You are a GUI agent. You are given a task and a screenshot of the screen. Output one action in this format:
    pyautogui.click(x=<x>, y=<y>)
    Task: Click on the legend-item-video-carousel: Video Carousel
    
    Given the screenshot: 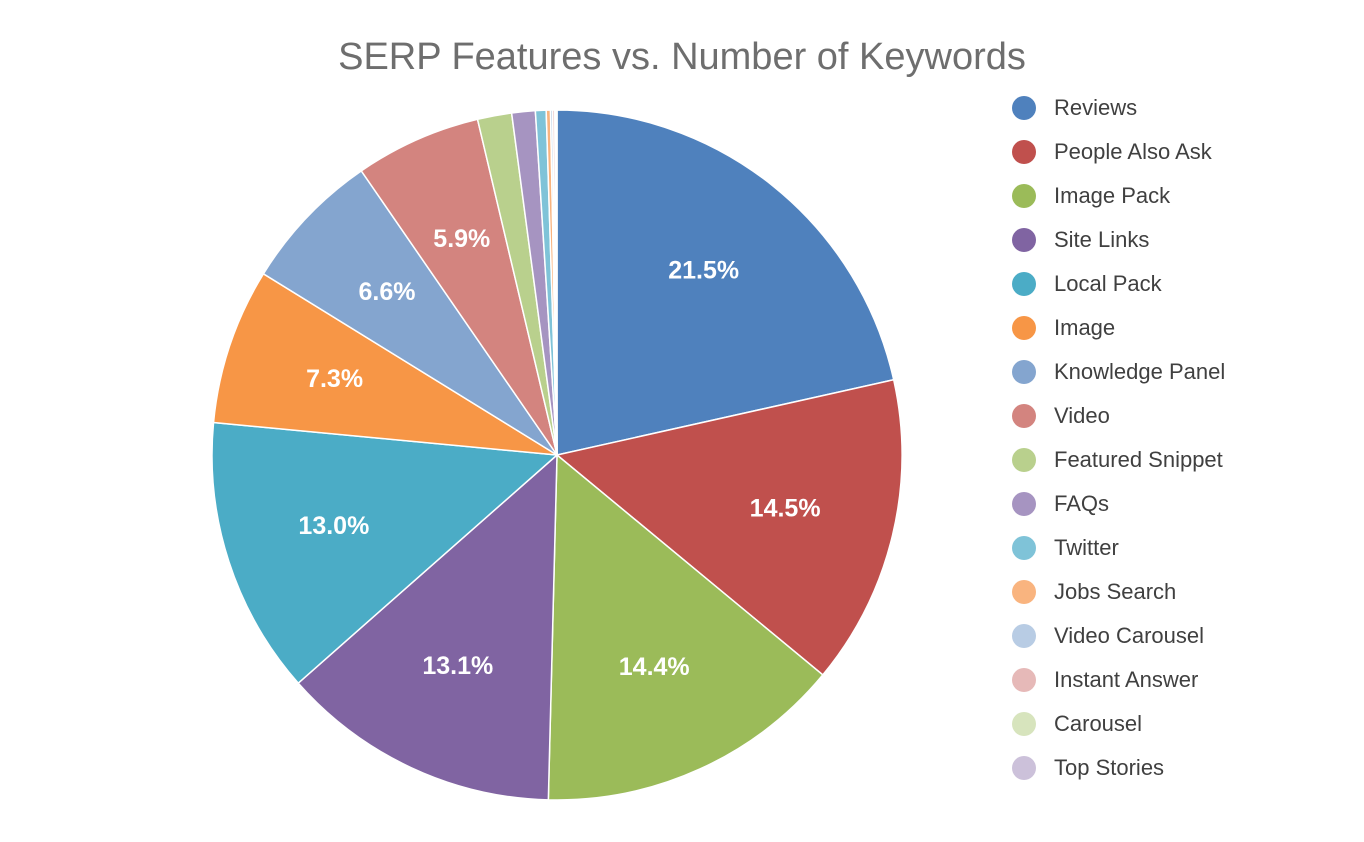 What is the action you would take?
    pyautogui.click(x=1118, y=636)
    